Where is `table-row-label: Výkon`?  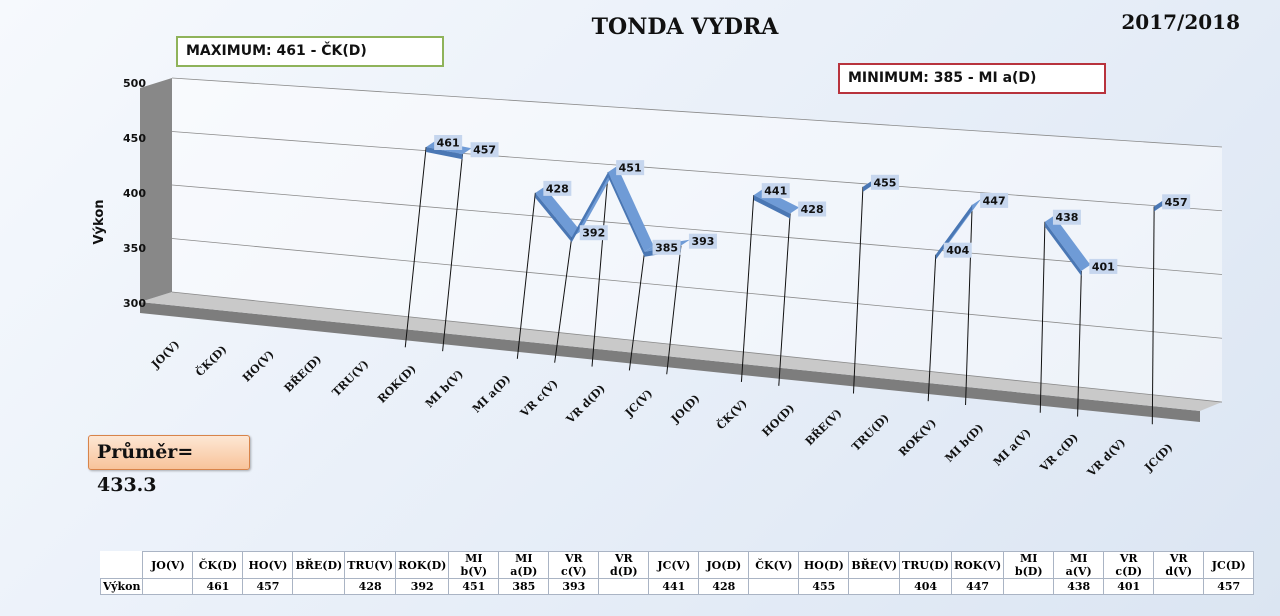 table-row-label: Výkon is located at coordinates (121, 586).